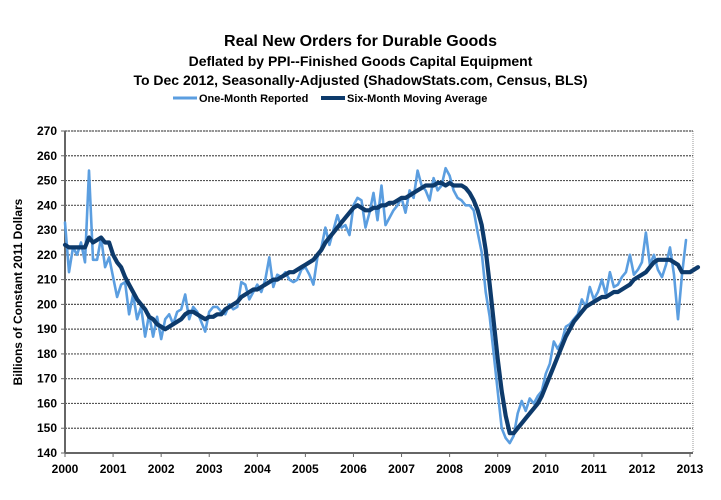 The height and width of the screenshot is (500, 721). What do you see at coordinates (47, 156) in the screenshot?
I see `y-tick-label: 260` at bounding box center [47, 156].